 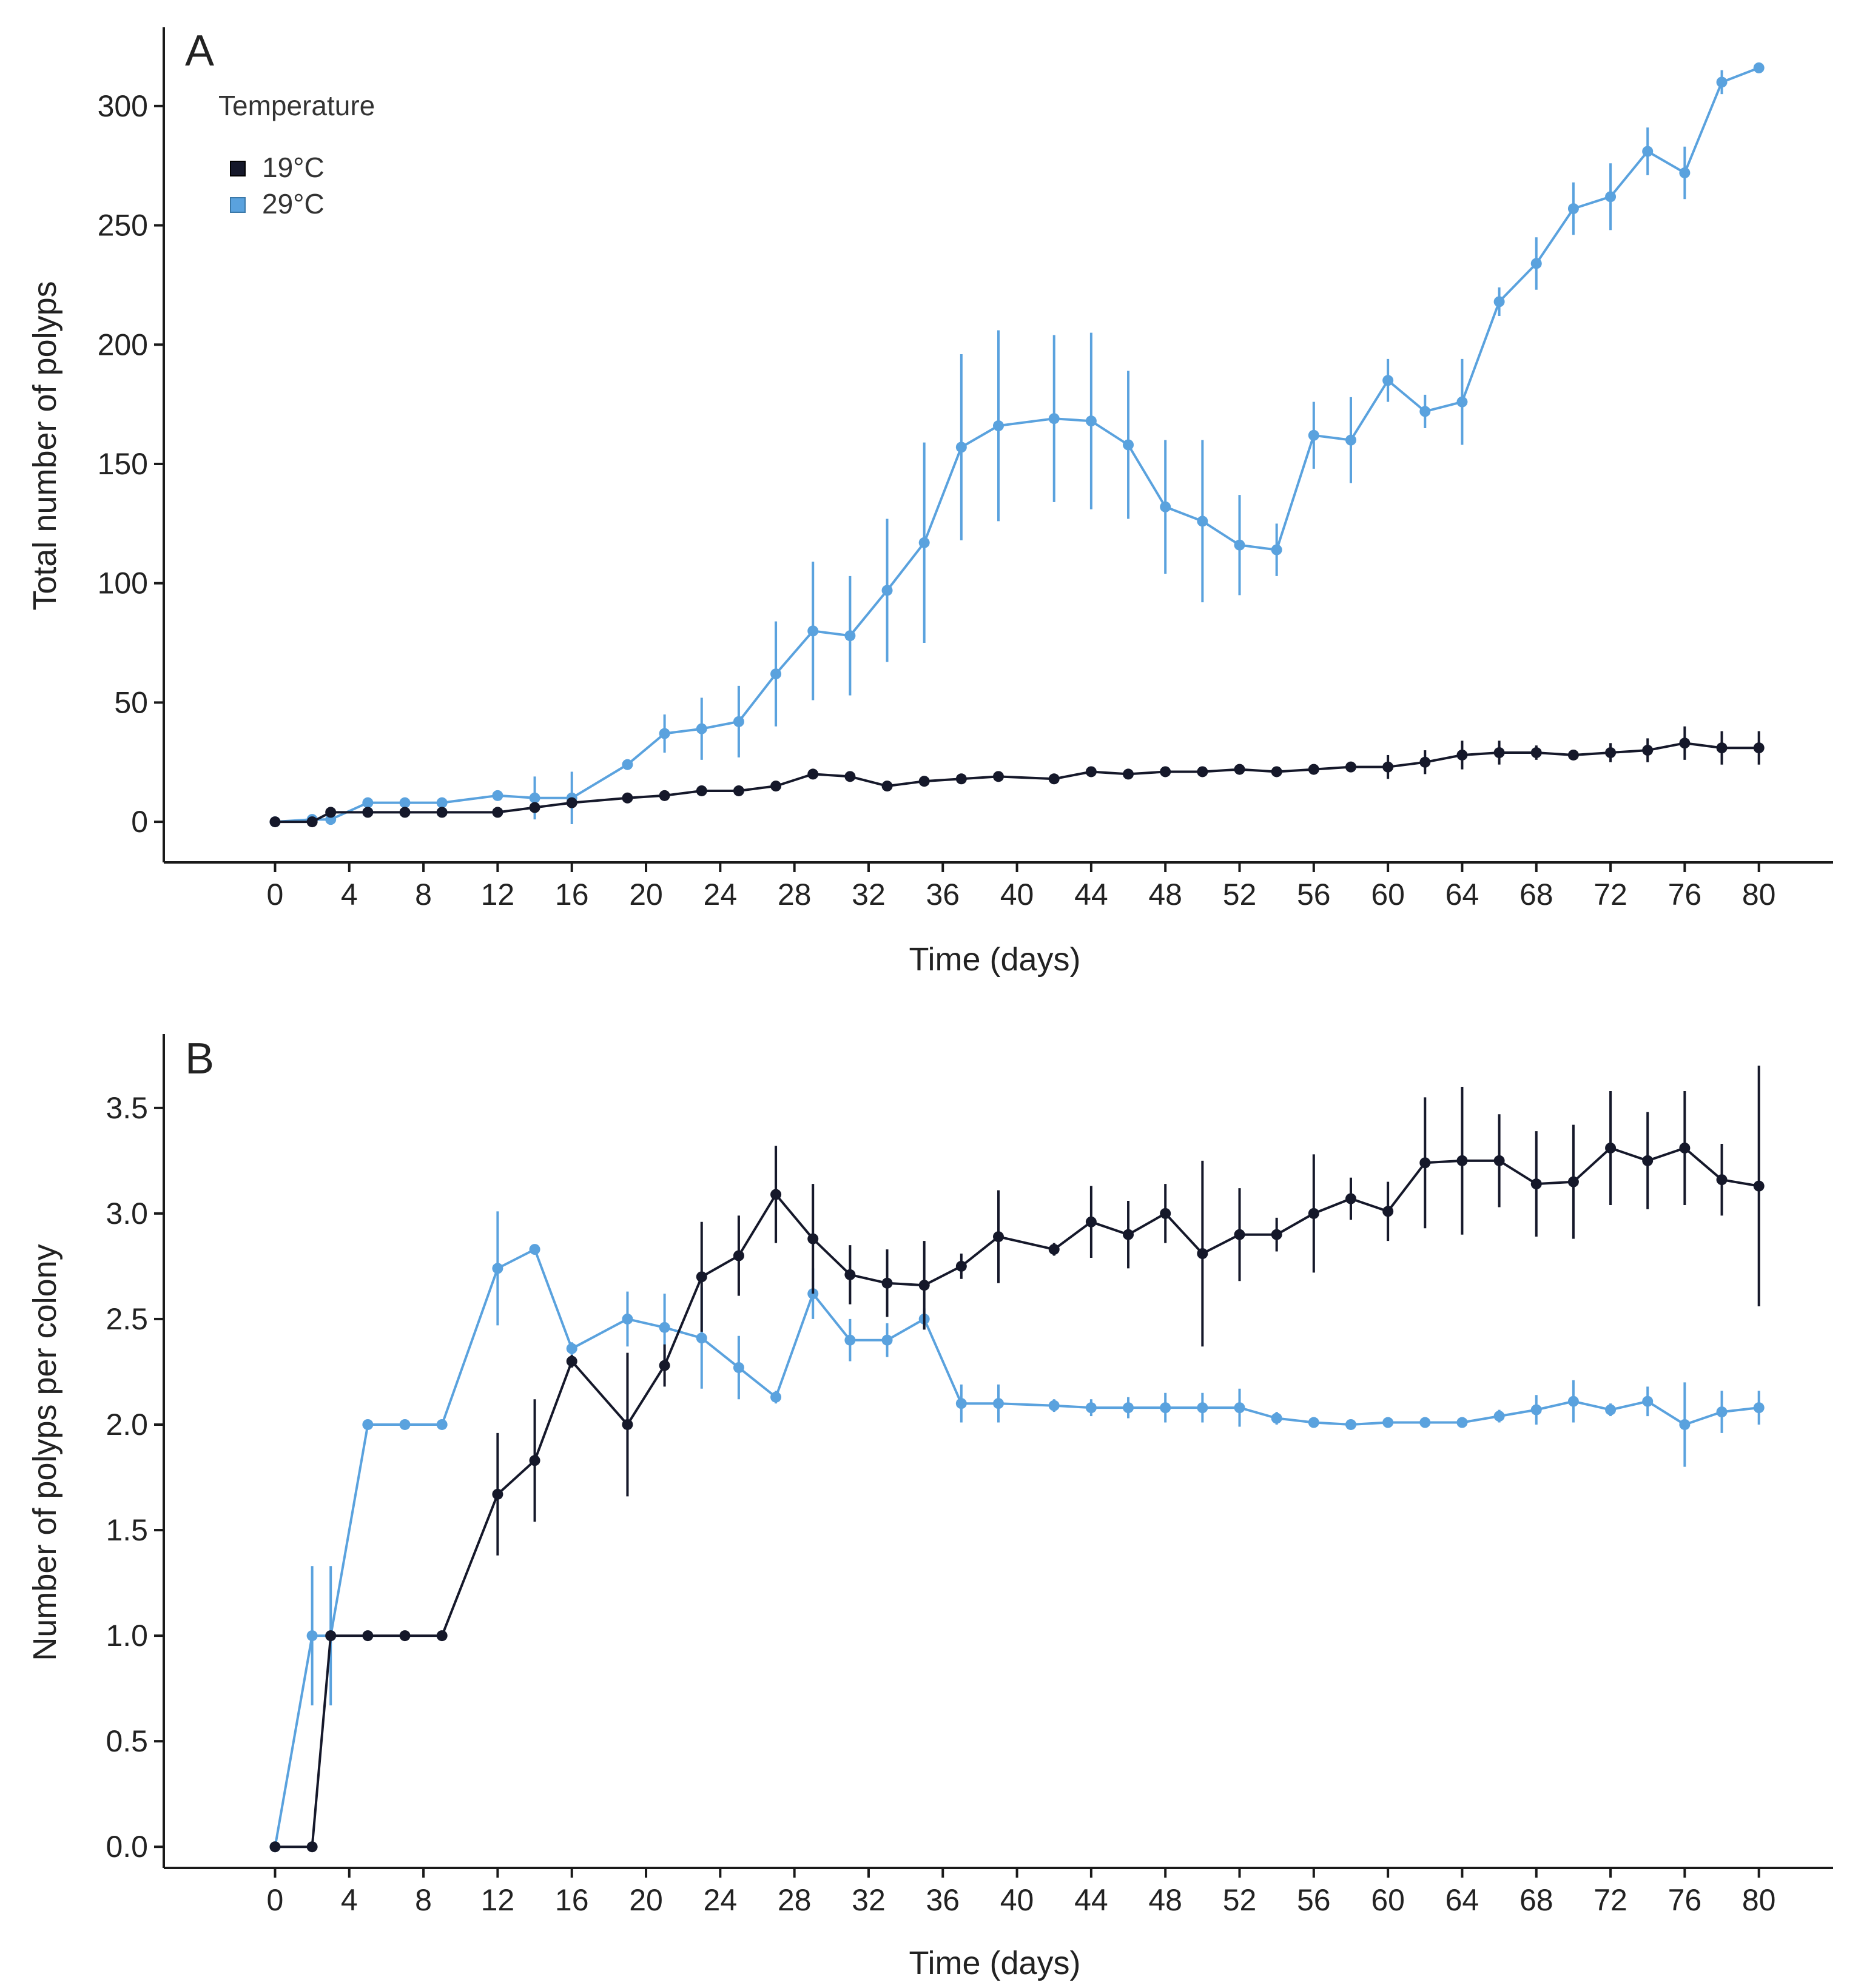 What do you see at coordinates (869, 895) in the screenshot?
I see `x-tick-label: 32` at bounding box center [869, 895].